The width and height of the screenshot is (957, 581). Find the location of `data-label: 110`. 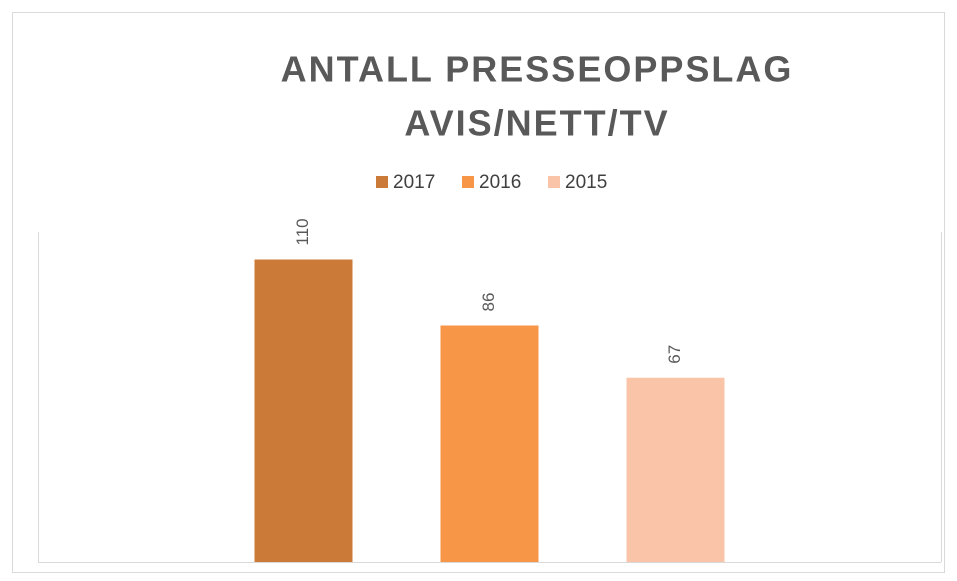

data-label: 110 is located at coordinates (302, 231).